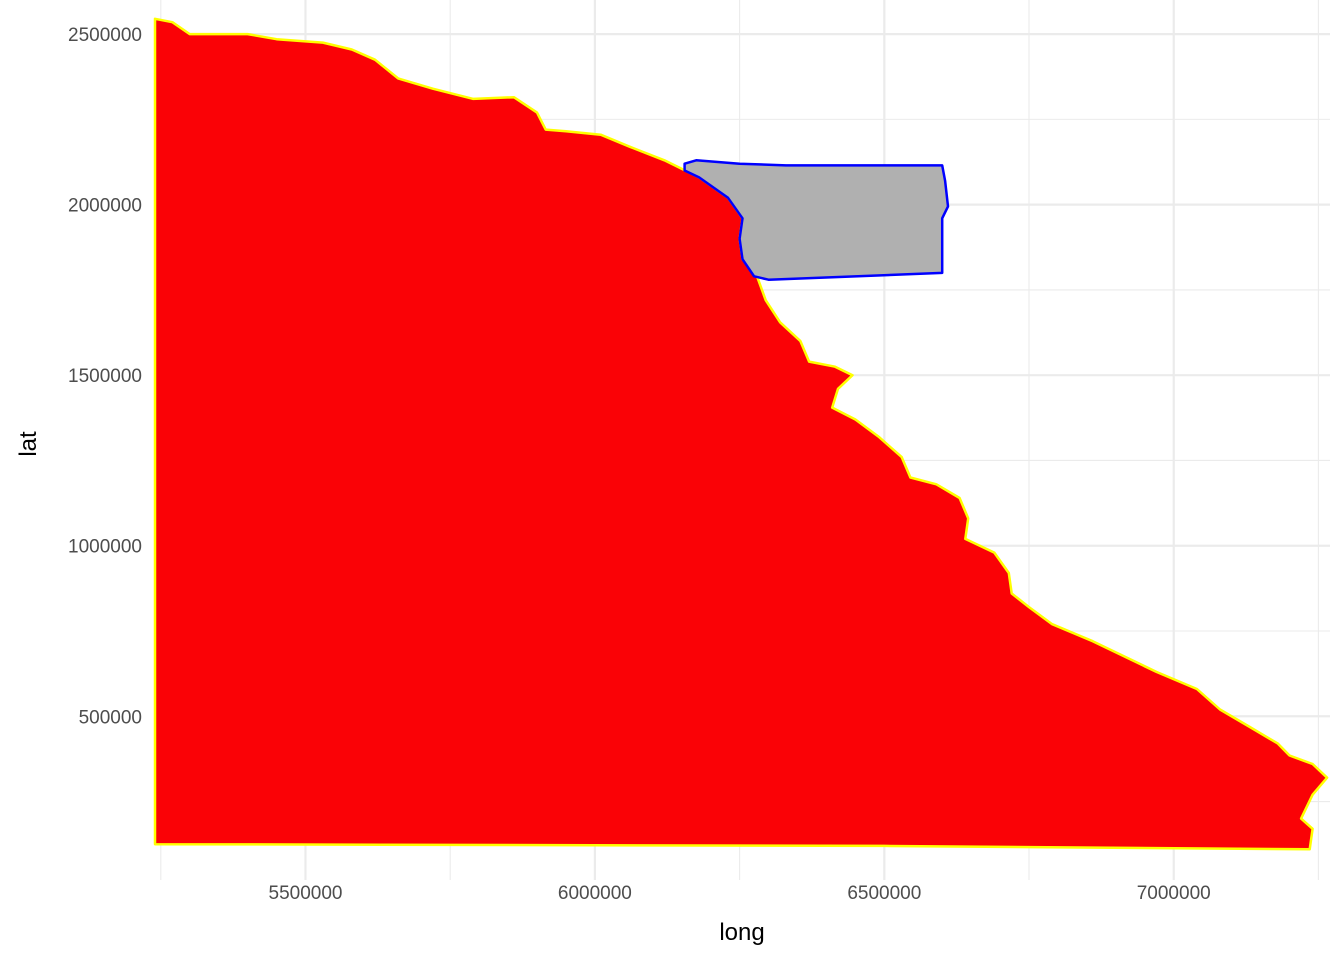 The image size is (1344, 960). What do you see at coordinates (105, 35) in the screenshot?
I see `y-tick-label: 2500000` at bounding box center [105, 35].